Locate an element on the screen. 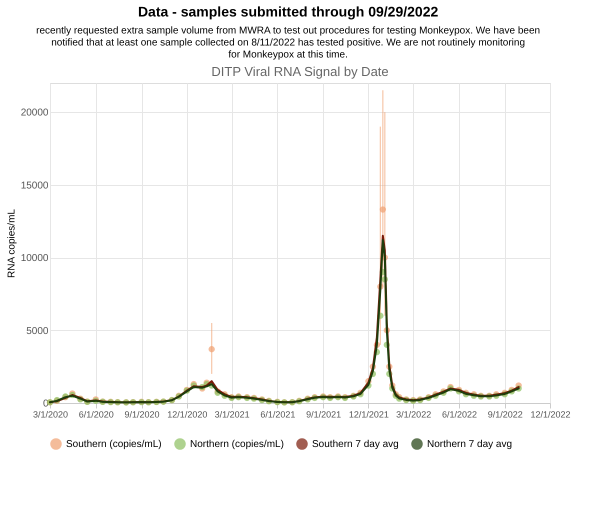  y-tick-label: 20000 is located at coordinates (34, 113).